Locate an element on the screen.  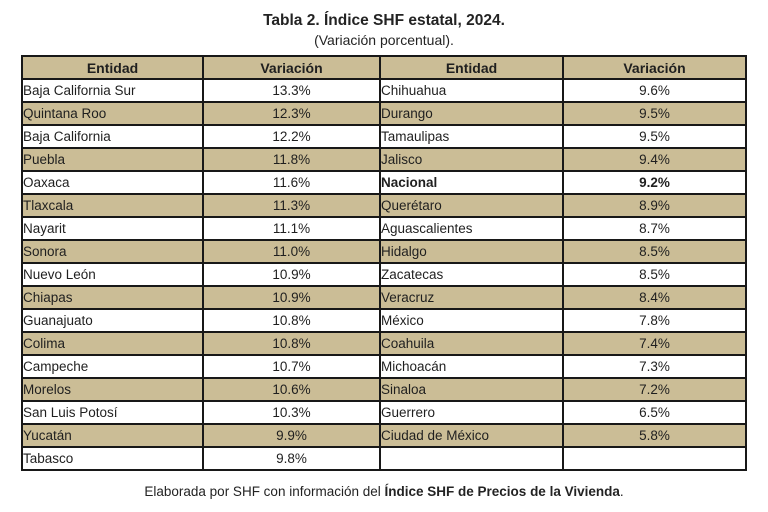
cell-entidad: Oaxaca is located at coordinates (112, 182).